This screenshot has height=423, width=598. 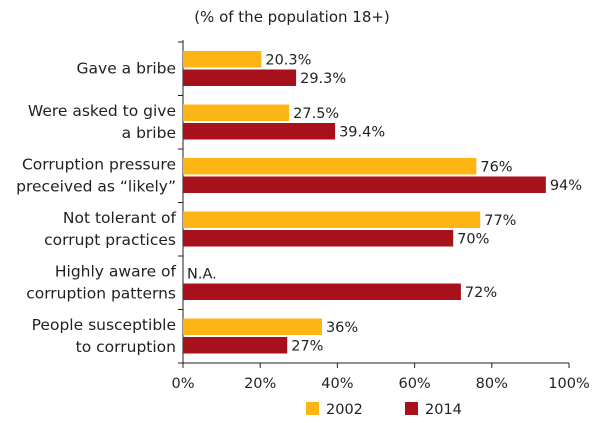 What do you see at coordinates (260, 384) in the screenshot?
I see `x-tick-label: 20%` at bounding box center [260, 384].